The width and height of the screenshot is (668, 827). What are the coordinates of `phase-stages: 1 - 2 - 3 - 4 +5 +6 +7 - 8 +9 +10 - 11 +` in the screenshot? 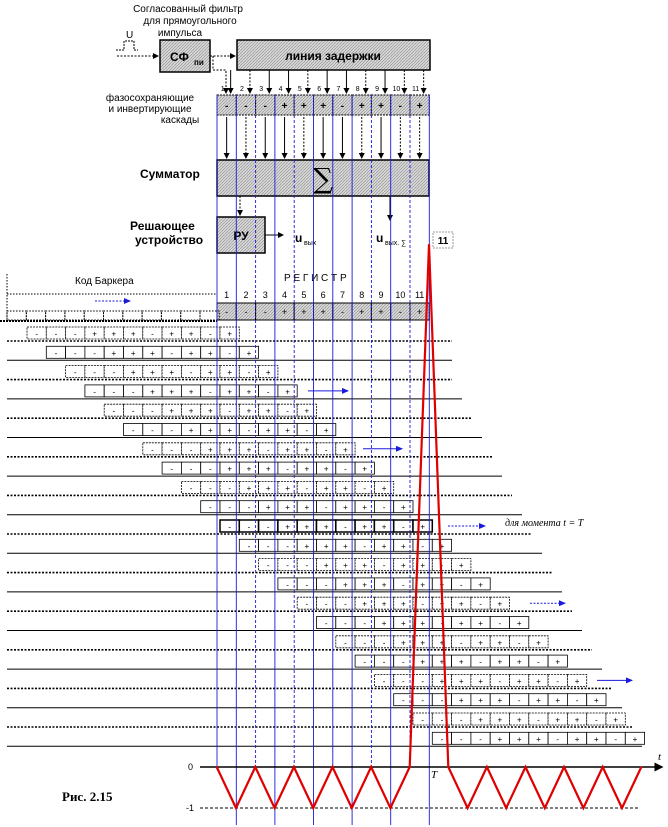 It's located at (323, 114).